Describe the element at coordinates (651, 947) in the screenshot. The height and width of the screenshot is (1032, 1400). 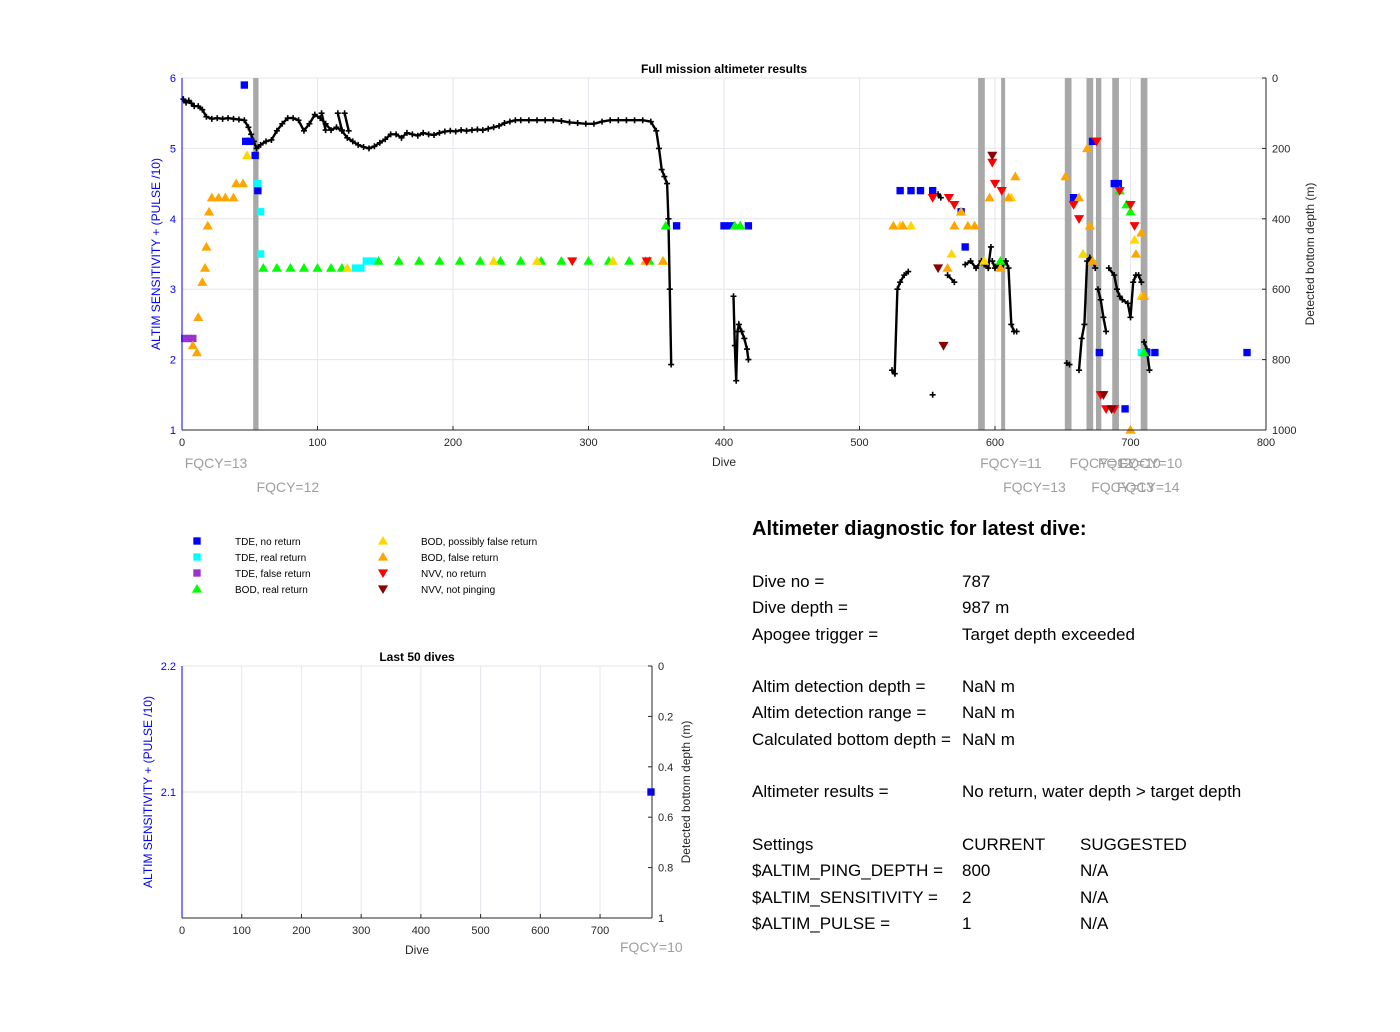
I see `last50-fqcy-label: FQCY=10` at that location.